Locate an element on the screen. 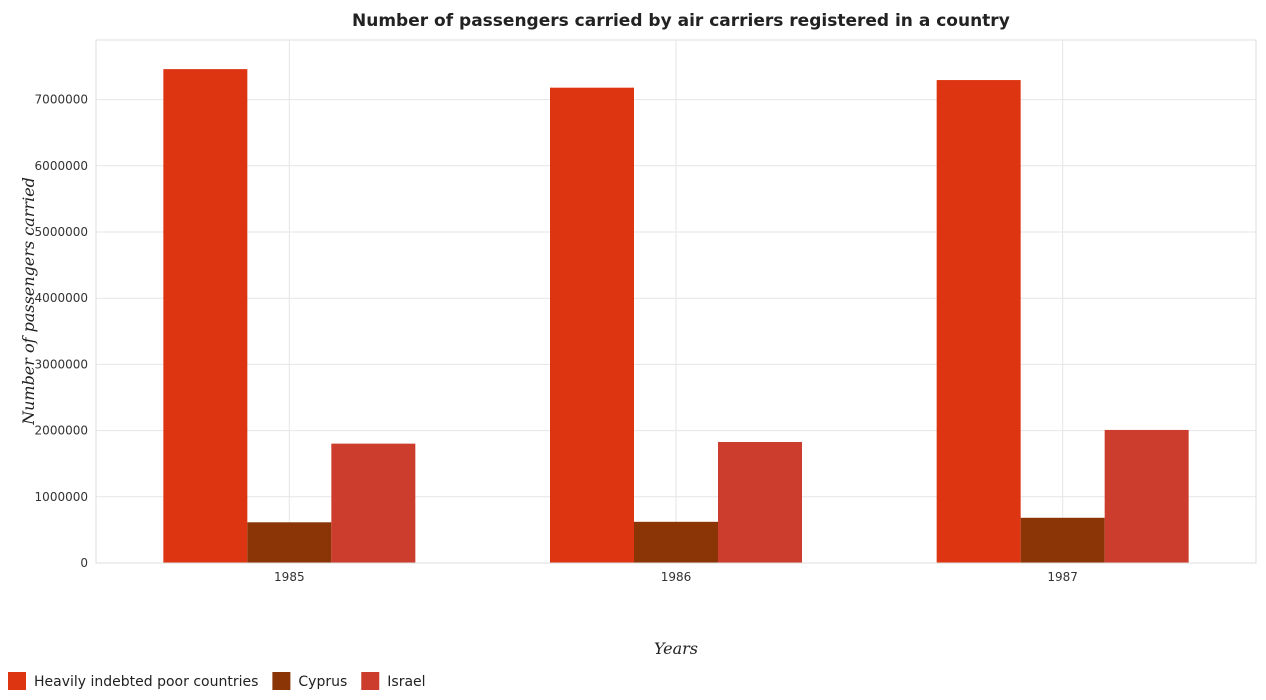  bar-heavily-indebted-poor-countries-1985 is located at coordinates (205, 316).